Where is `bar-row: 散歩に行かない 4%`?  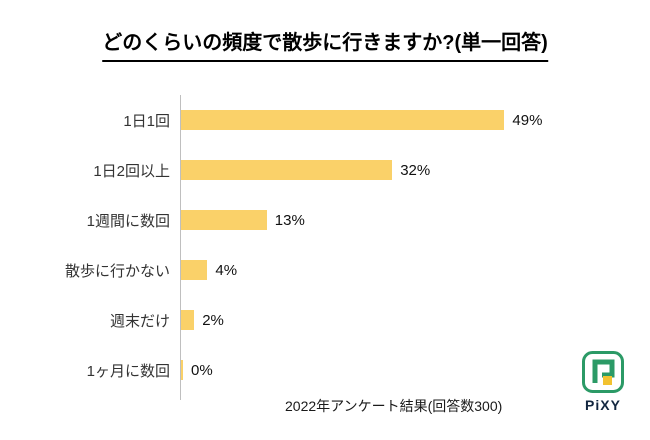
bar-row: 散歩に行かない 4% is located at coordinates (325, 270).